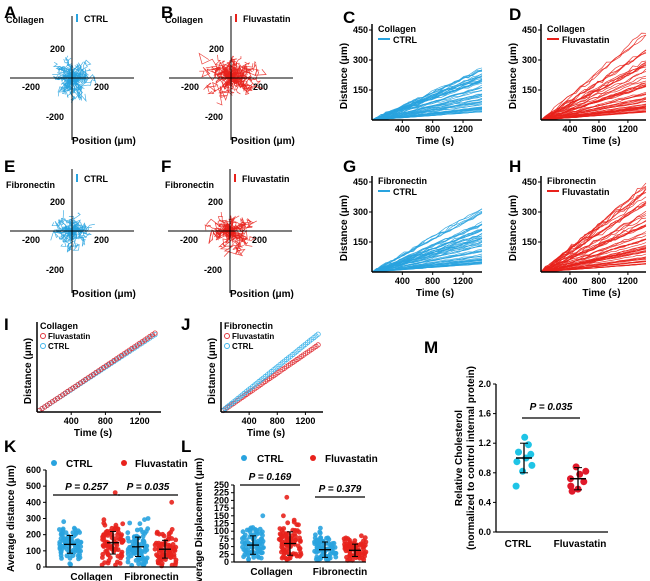 Image resolution: width=650 pixels, height=581 pixels. Describe the element at coordinates (189, 185) in the screenshot. I see `chart-title: Fibronectin` at that location.